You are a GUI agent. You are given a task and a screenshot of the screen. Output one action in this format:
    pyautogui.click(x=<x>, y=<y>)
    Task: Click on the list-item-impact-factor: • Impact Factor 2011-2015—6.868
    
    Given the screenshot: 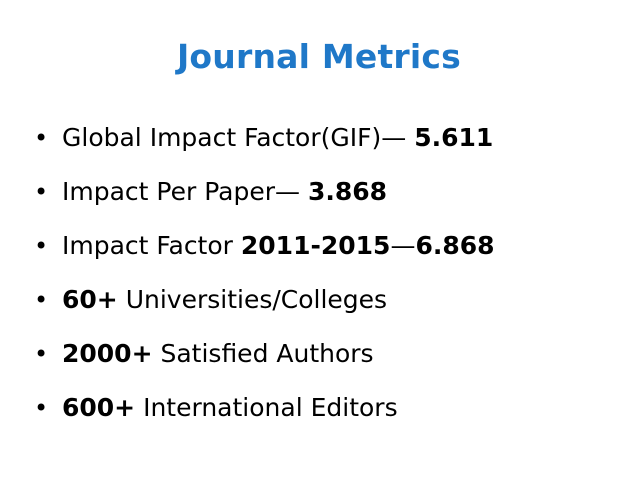 What is the action you would take?
    pyautogui.click(x=264, y=253)
    